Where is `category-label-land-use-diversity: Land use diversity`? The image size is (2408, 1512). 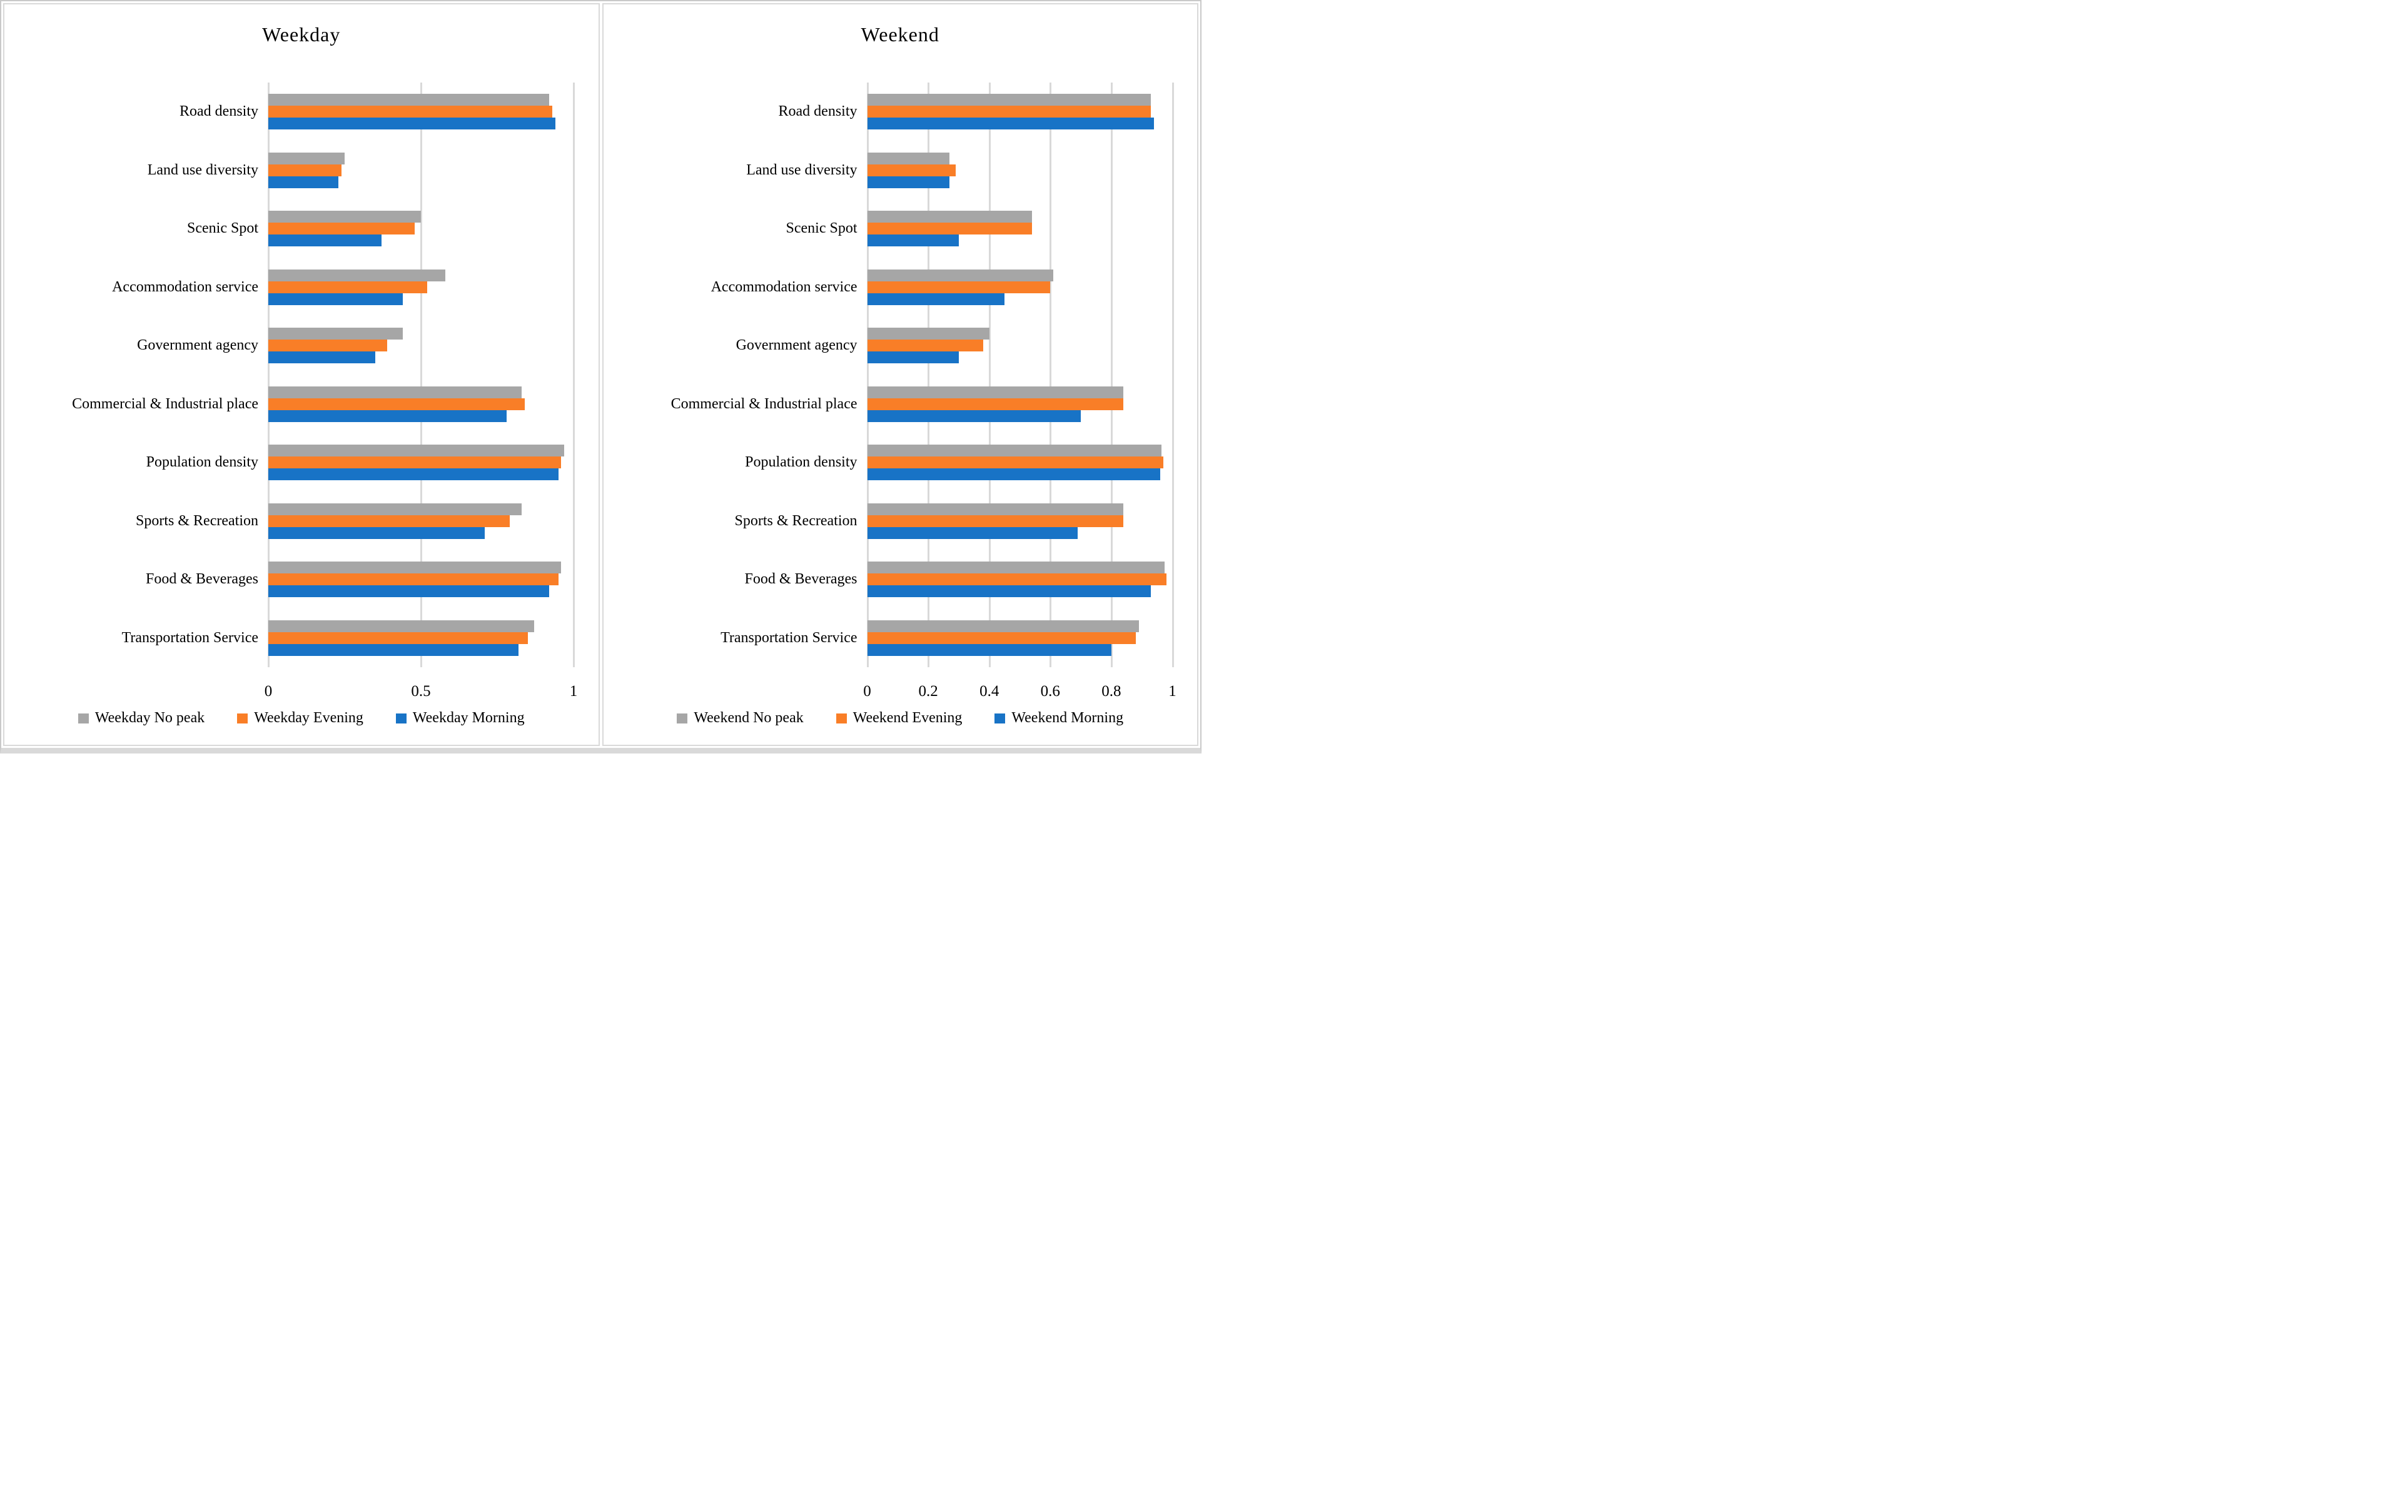 category-label-land-use-diversity: Land use diversity is located at coordinates (202, 169).